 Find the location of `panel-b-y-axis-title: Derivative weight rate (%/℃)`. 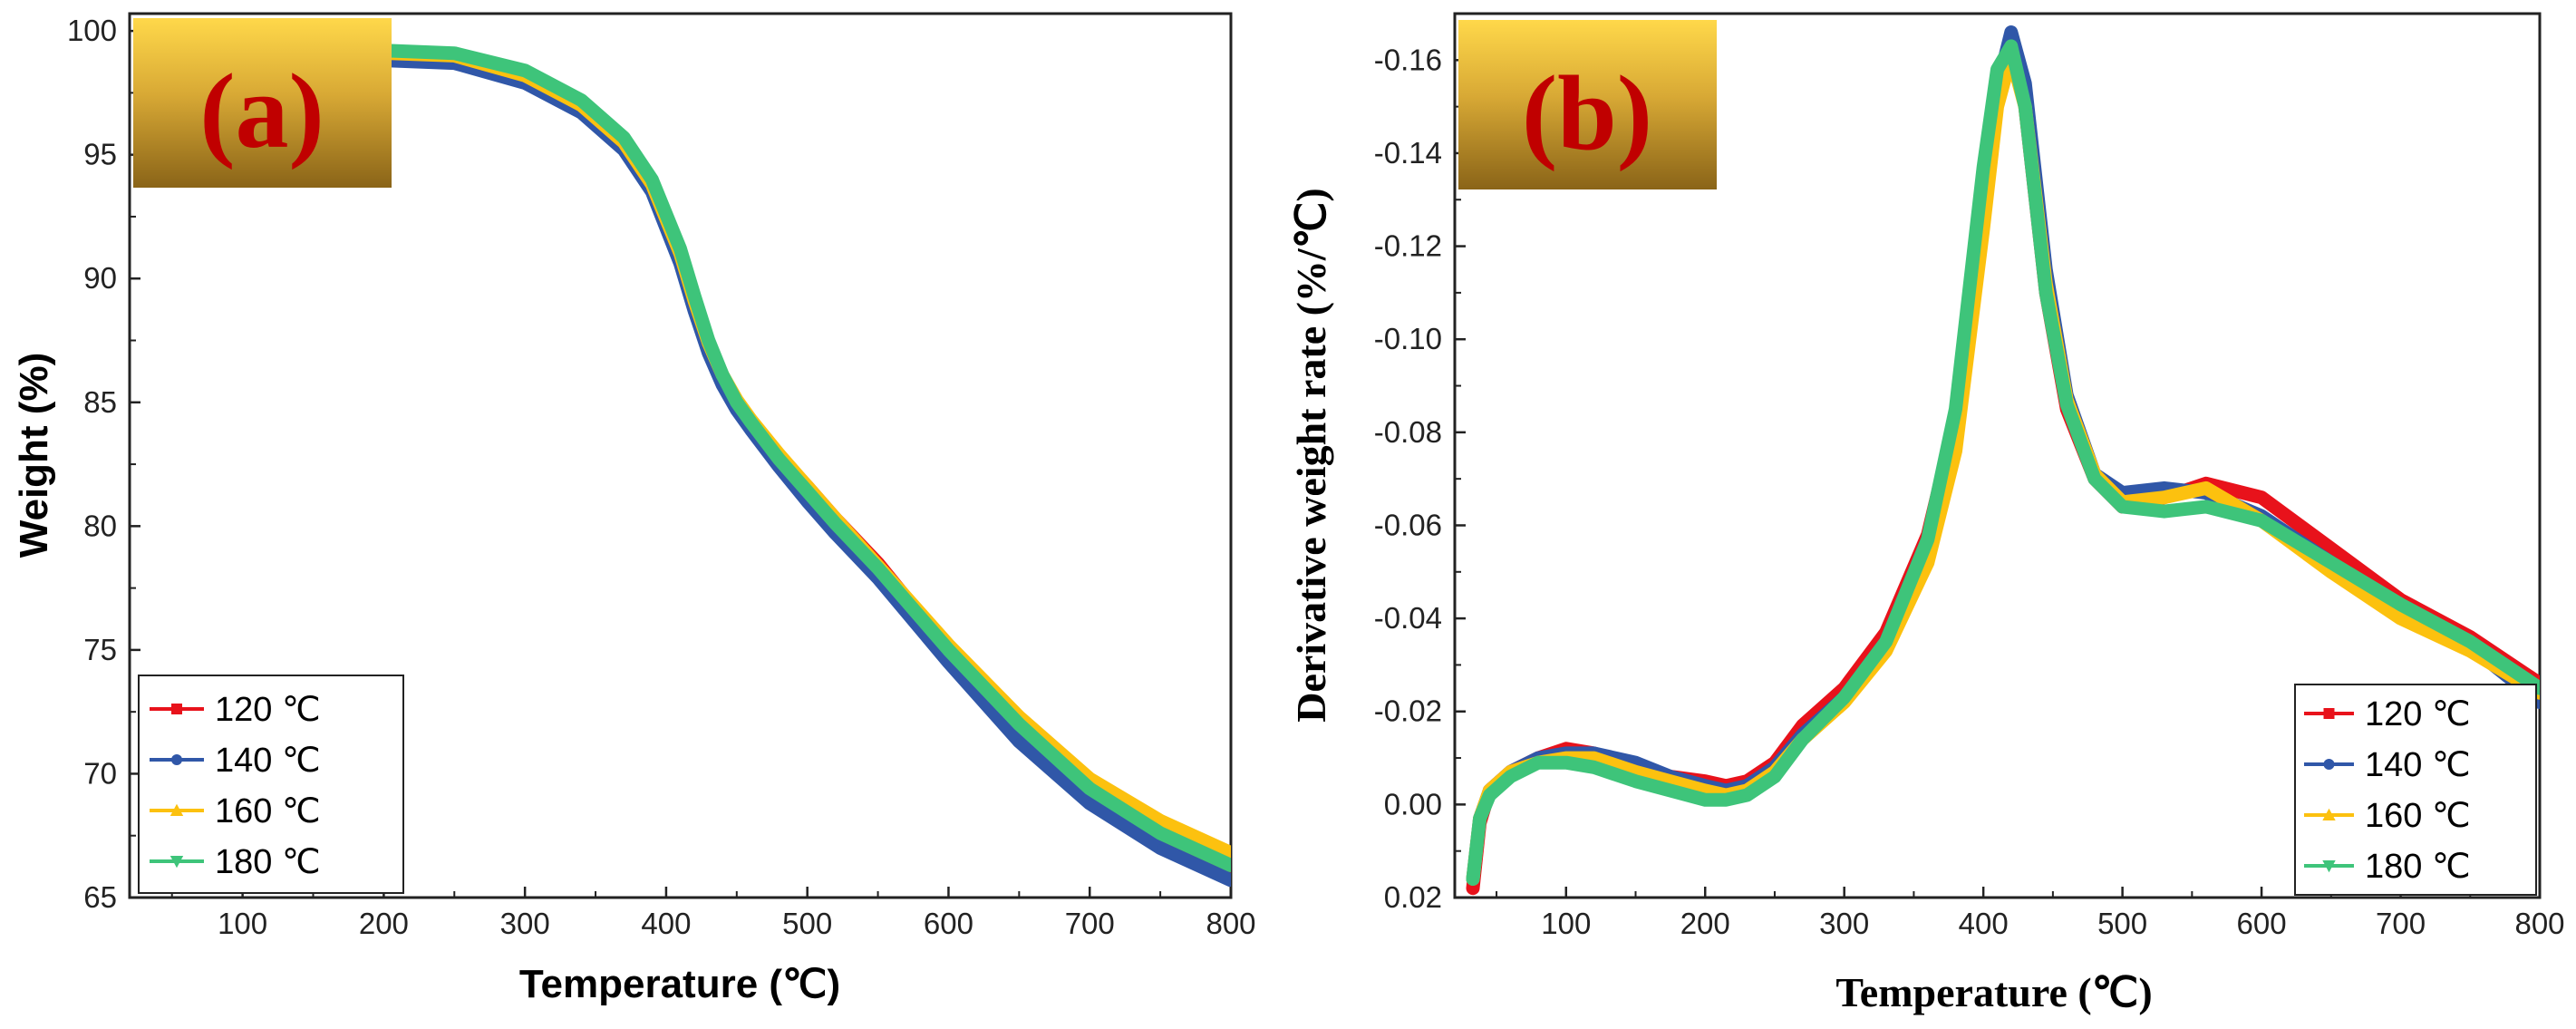

panel-b-y-axis-title: Derivative weight rate (%/℃) is located at coordinates (1311, 455).